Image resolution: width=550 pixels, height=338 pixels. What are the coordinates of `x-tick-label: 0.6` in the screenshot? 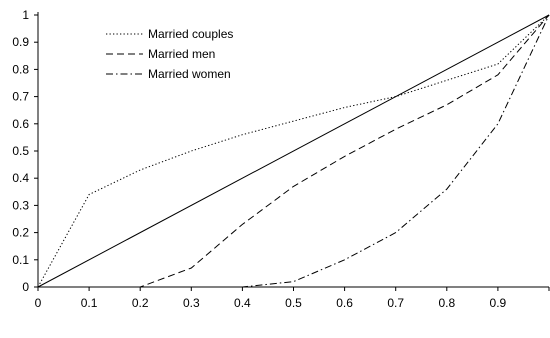 It's located at (344, 303).